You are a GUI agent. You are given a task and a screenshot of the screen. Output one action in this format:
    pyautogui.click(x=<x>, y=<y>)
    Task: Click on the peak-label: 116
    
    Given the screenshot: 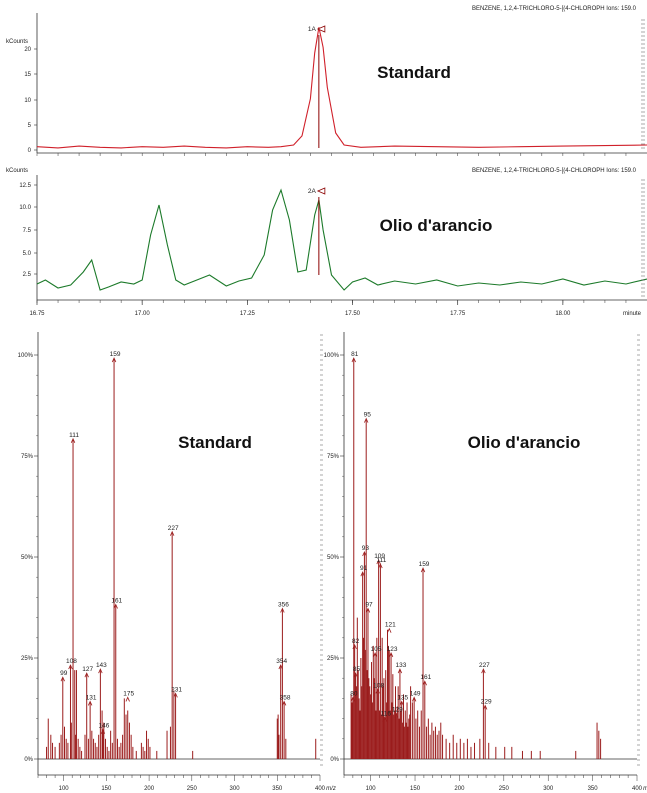 What is the action you would take?
    pyautogui.click(x=386, y=714)
    